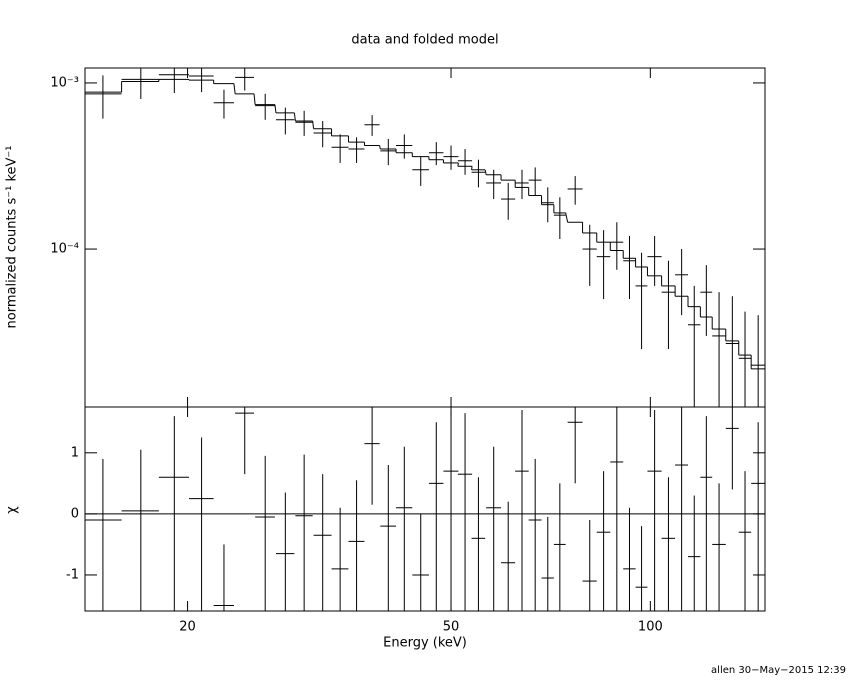 This screenshot has height=680, width=850. What do you see at coordinates (75, 452) in the screenshot?
I see `y-tick-label: 1` at bounding box center [75, 452].